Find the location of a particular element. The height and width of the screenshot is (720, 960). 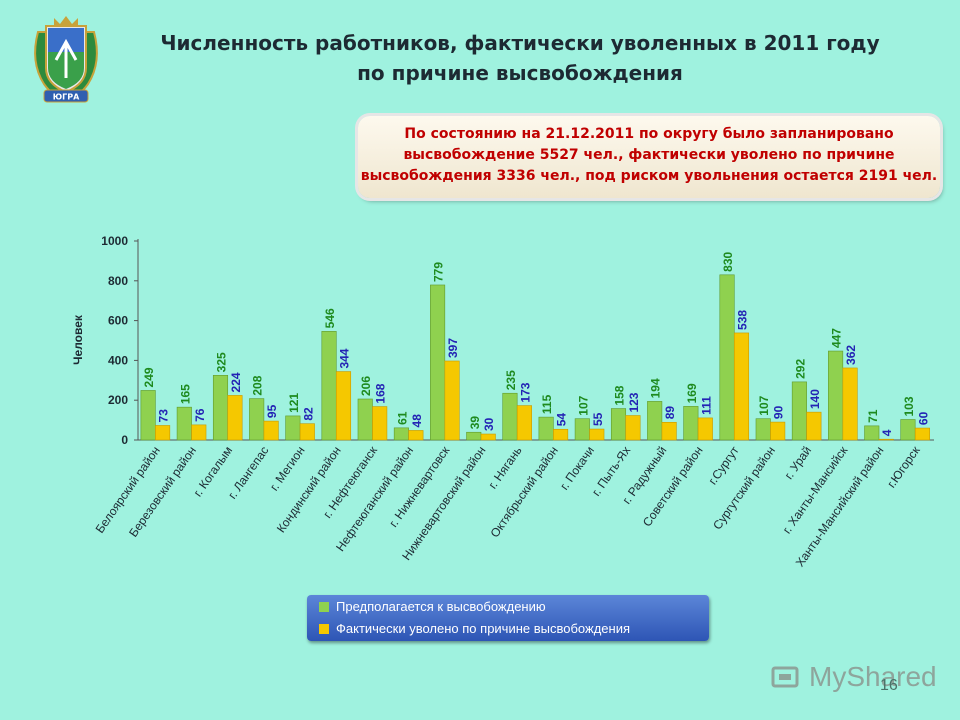

x-tick-label: г. Нягань is located at coordinates (504, 468).